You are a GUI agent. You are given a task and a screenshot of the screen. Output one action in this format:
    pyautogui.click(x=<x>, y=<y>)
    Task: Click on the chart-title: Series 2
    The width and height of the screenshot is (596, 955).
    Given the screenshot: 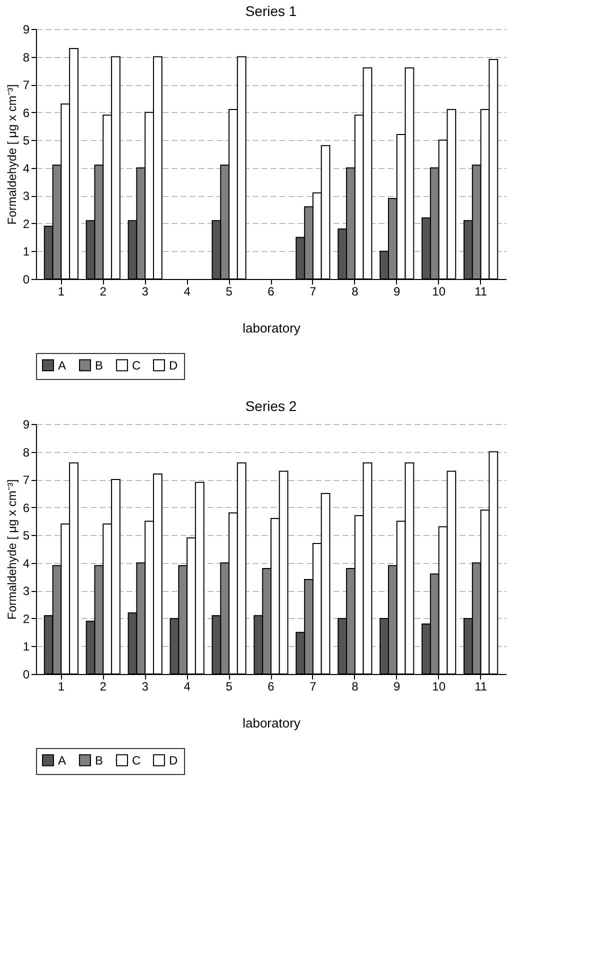 What is the action you would take?
    pyautogui.click(x=271, y=406)
    